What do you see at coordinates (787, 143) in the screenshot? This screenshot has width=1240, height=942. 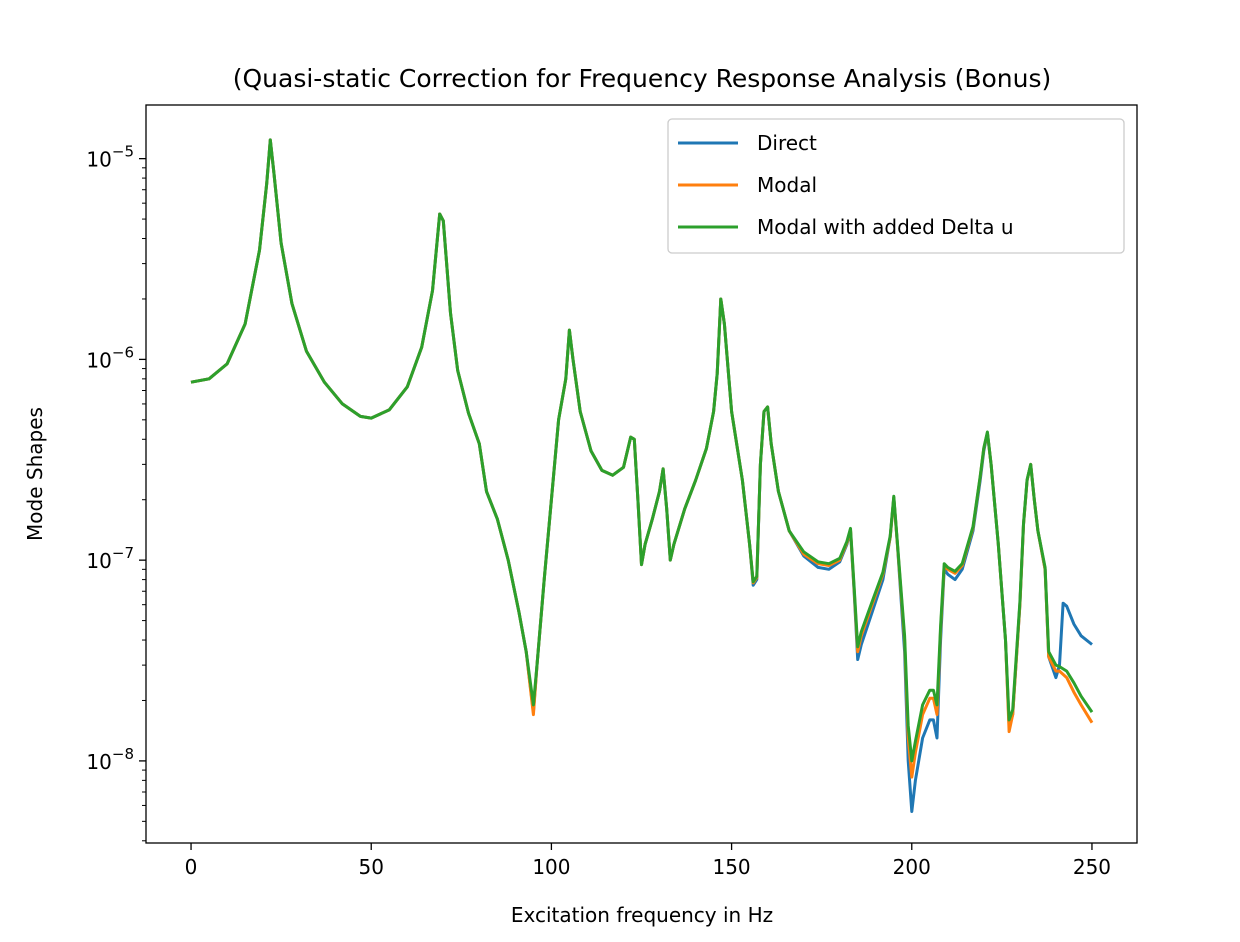 I see `legend-label: Direct` at bounding box center [787, 143].